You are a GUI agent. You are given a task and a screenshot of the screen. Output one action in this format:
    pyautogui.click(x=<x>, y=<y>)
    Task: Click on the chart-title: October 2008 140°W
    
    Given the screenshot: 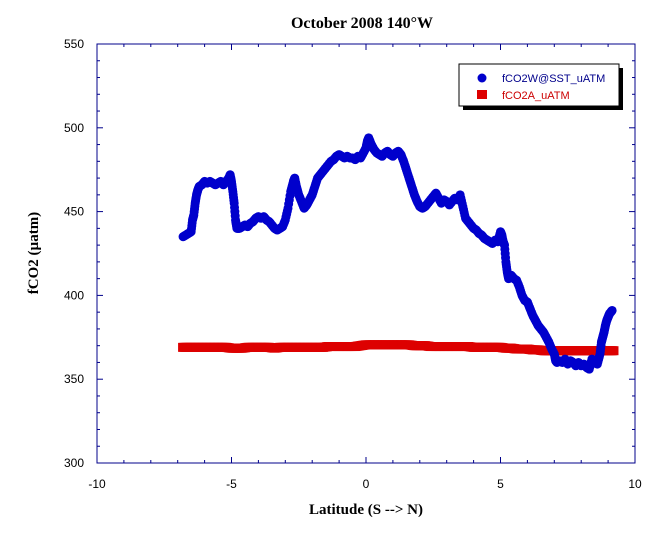 What is the action you would take?
    pyautogui.click(x=362, y=23)
    